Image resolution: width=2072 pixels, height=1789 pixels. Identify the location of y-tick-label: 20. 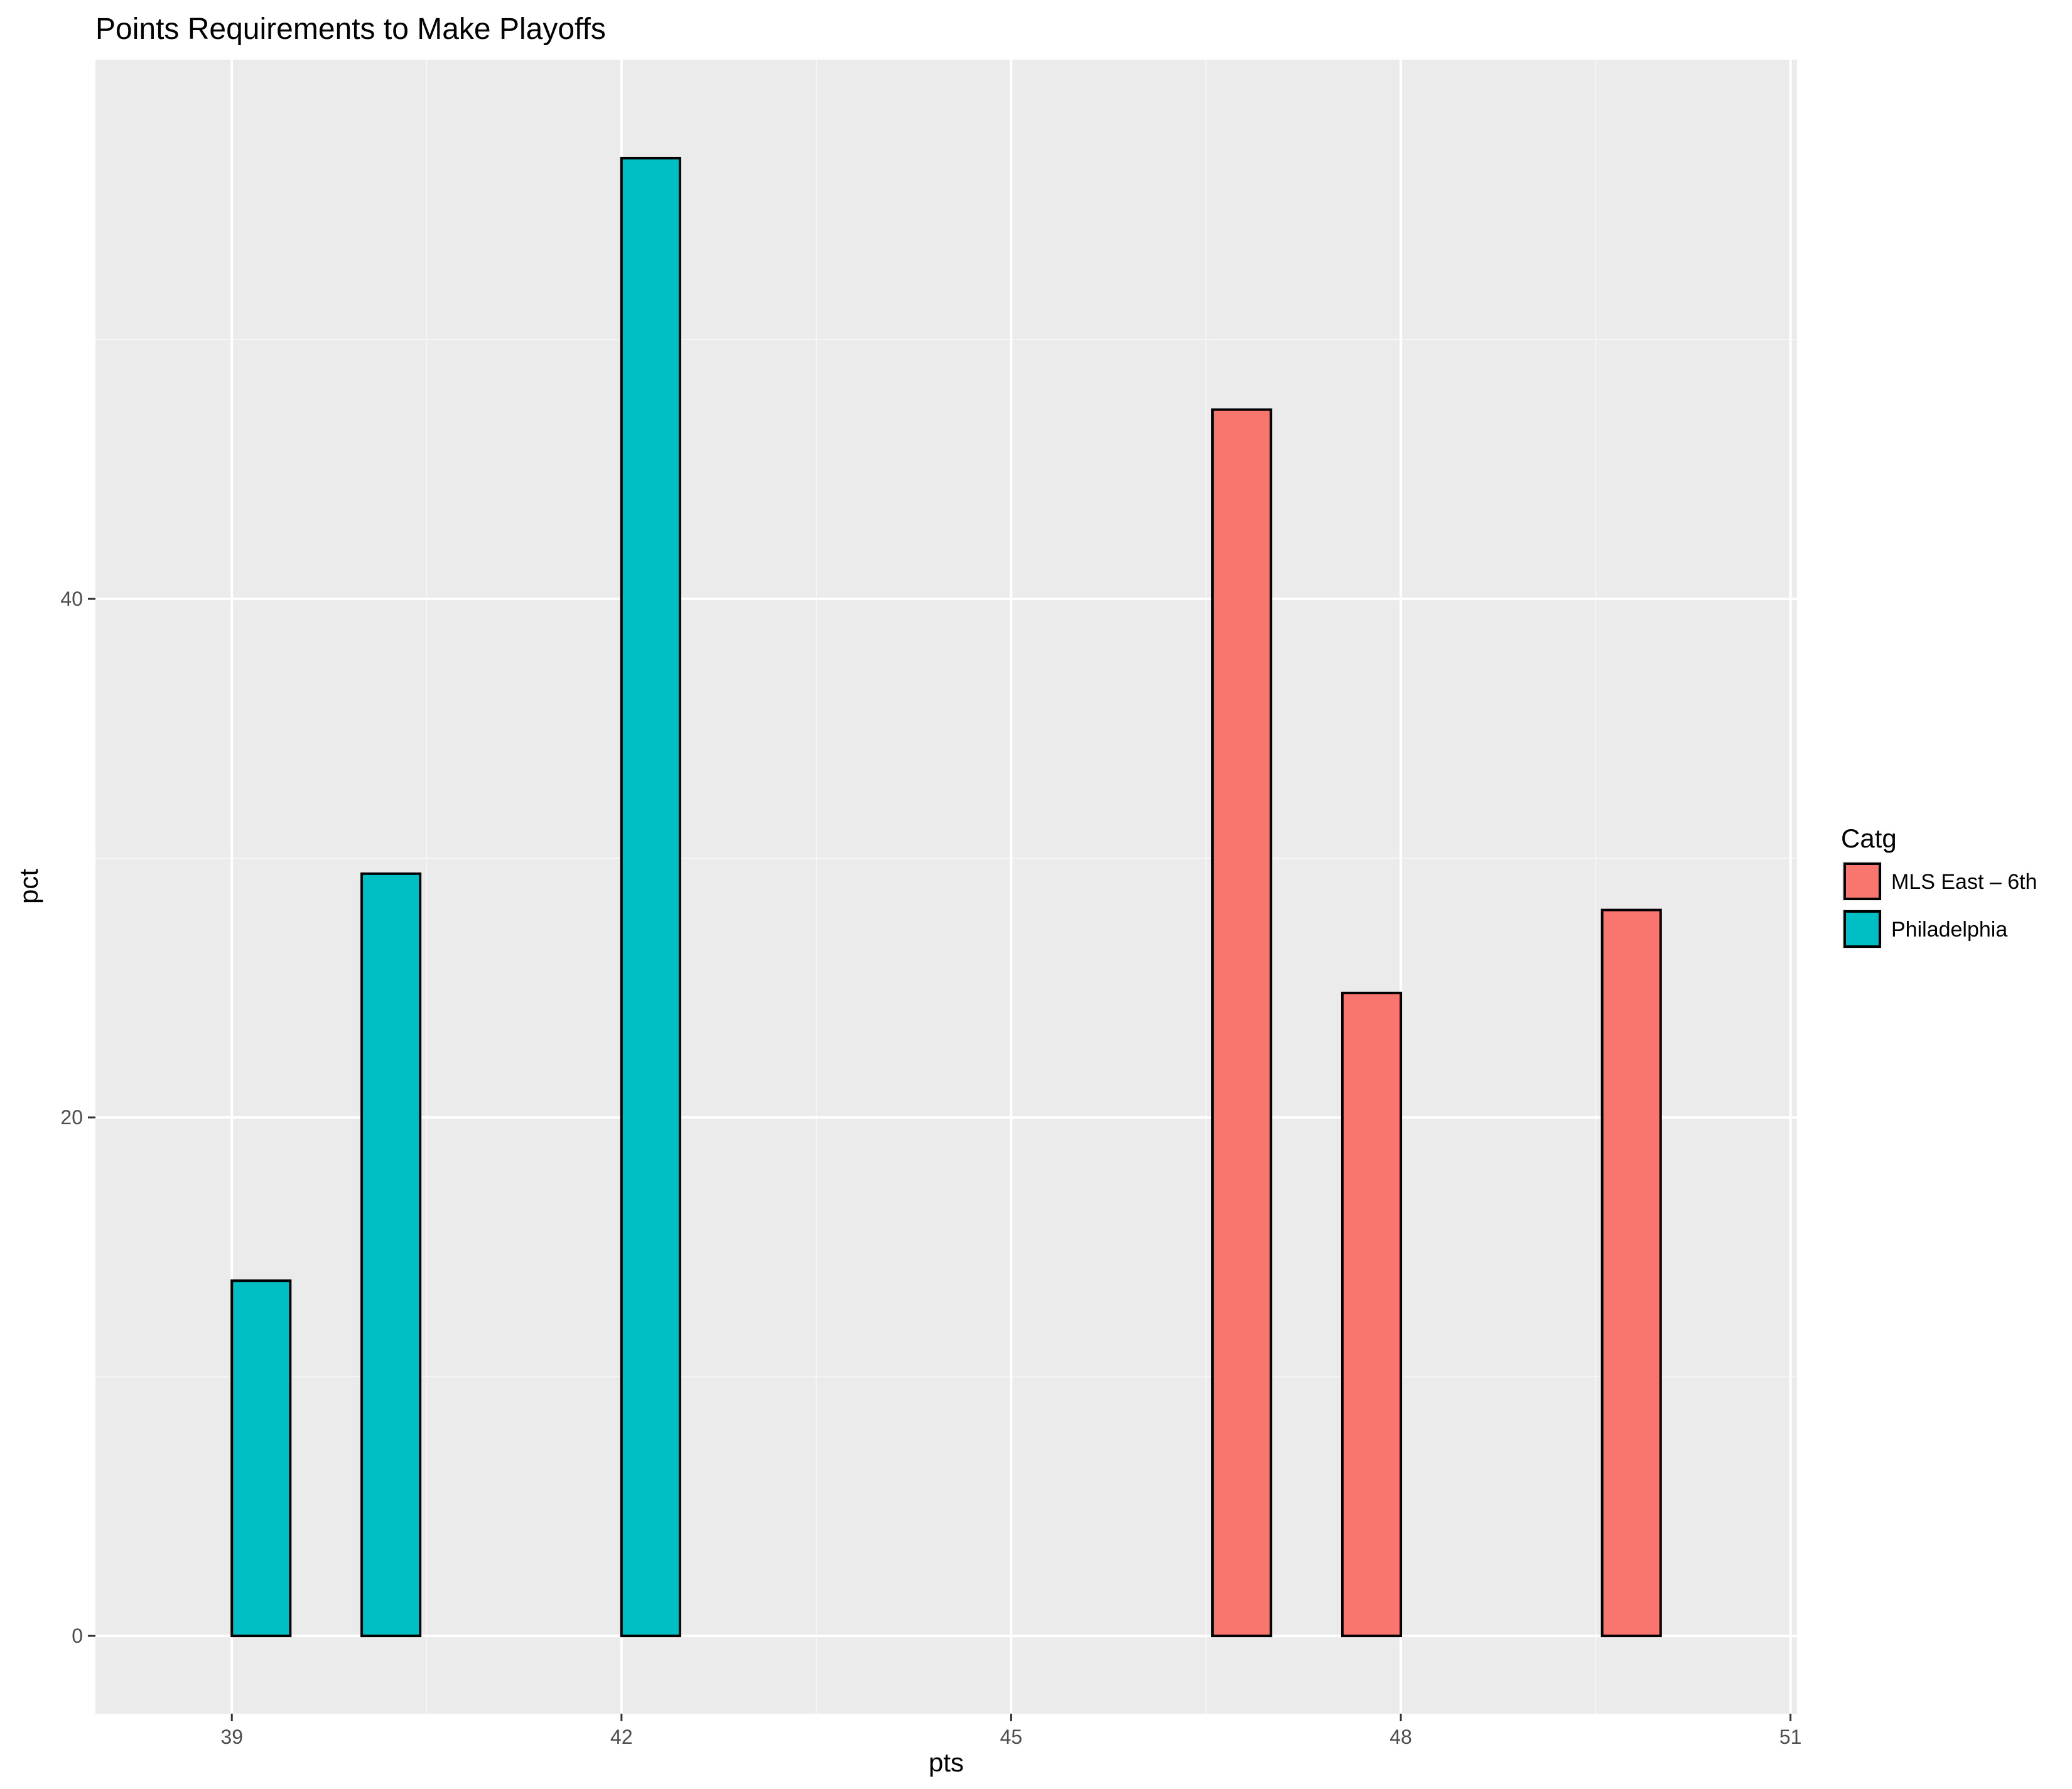
(72, 1117).